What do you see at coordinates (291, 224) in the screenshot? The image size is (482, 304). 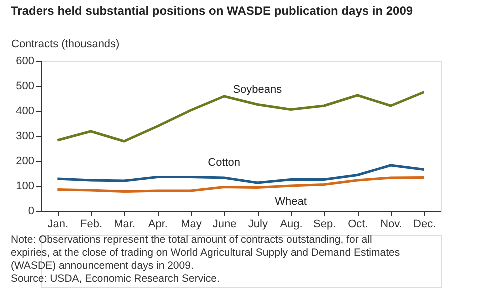 I see `x-tick-label: Aug.` at bounding box center [291, 224].